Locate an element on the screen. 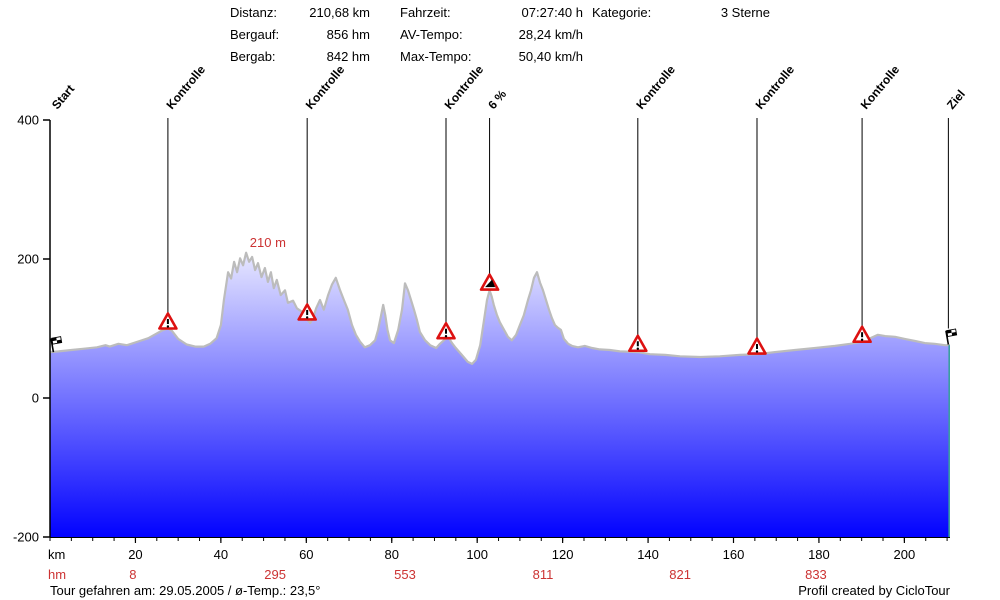  y-tick-label: 400 is located at coordinates (28, 120).